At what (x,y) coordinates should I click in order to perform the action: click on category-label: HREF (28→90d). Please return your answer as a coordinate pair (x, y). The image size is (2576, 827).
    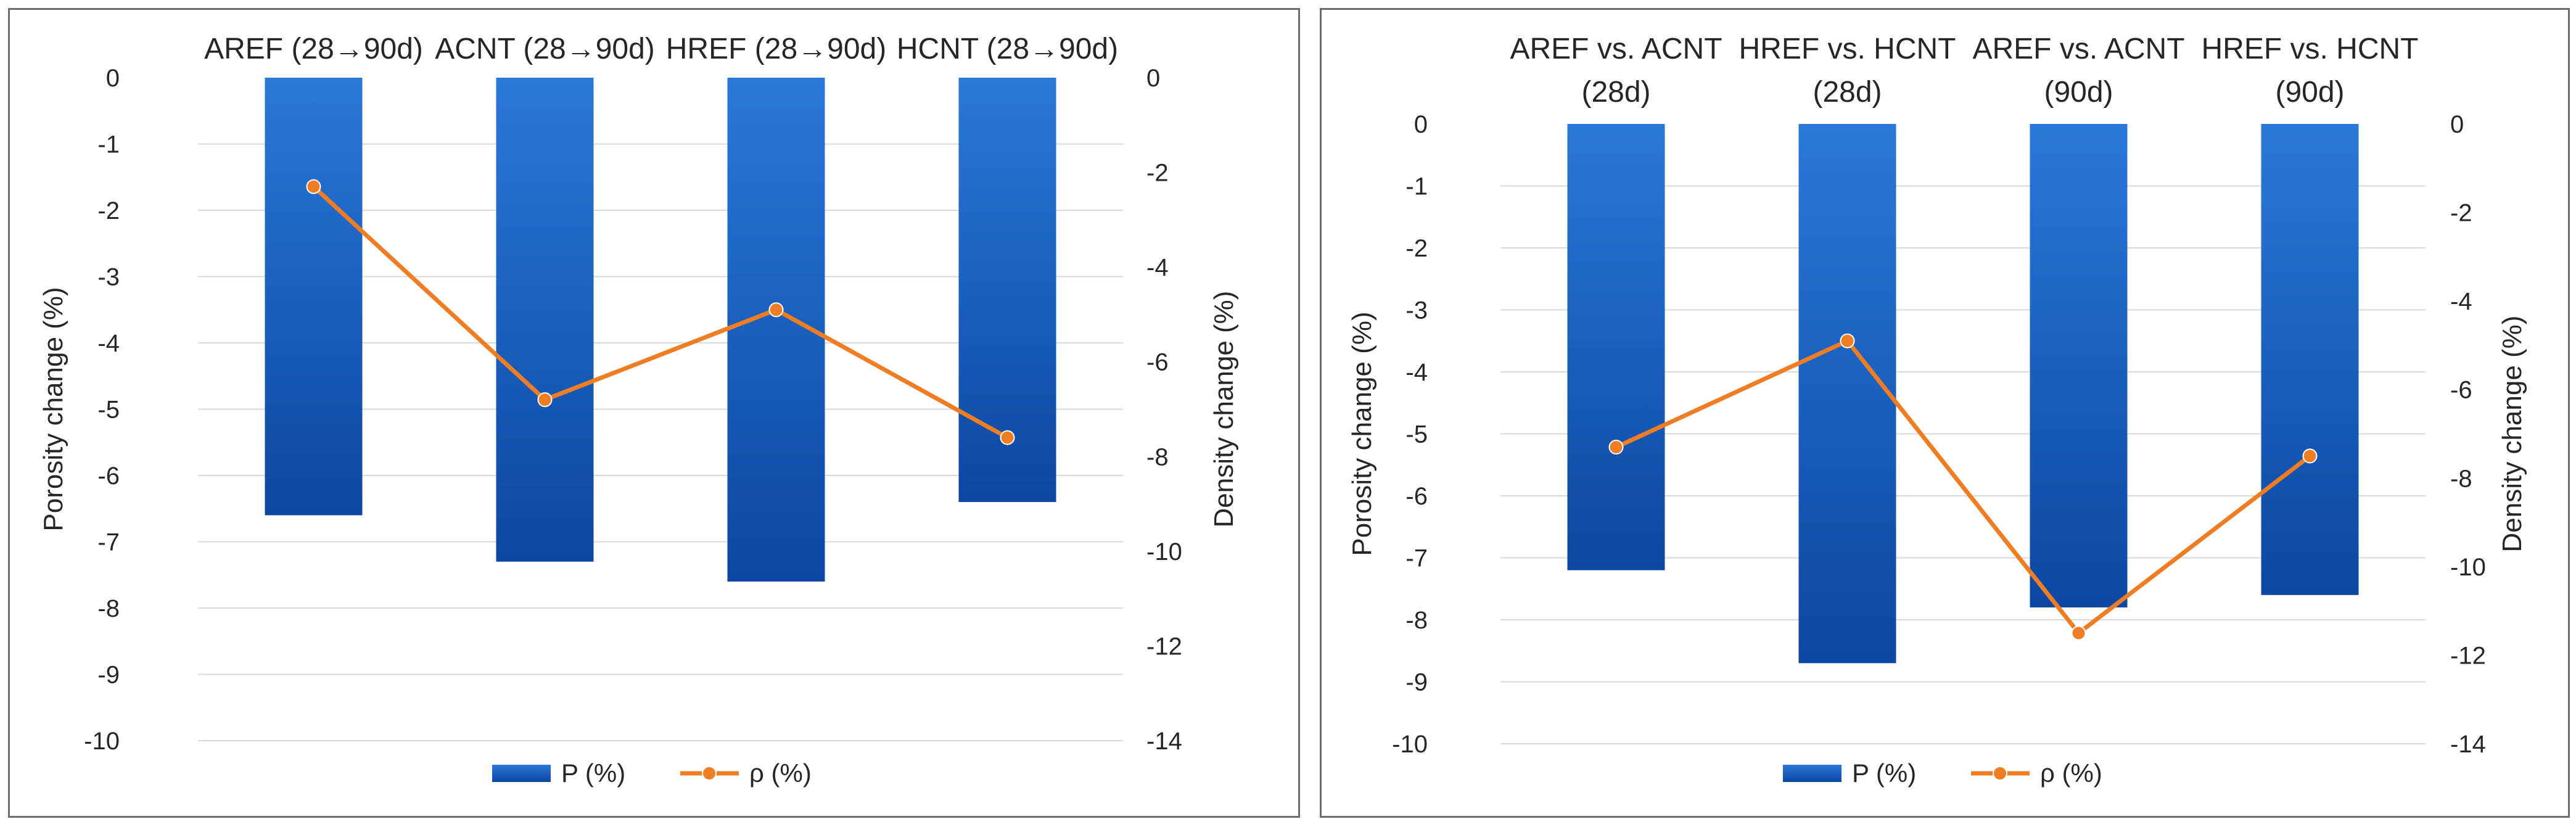
    Looking at the image, I should click on (776, 49).